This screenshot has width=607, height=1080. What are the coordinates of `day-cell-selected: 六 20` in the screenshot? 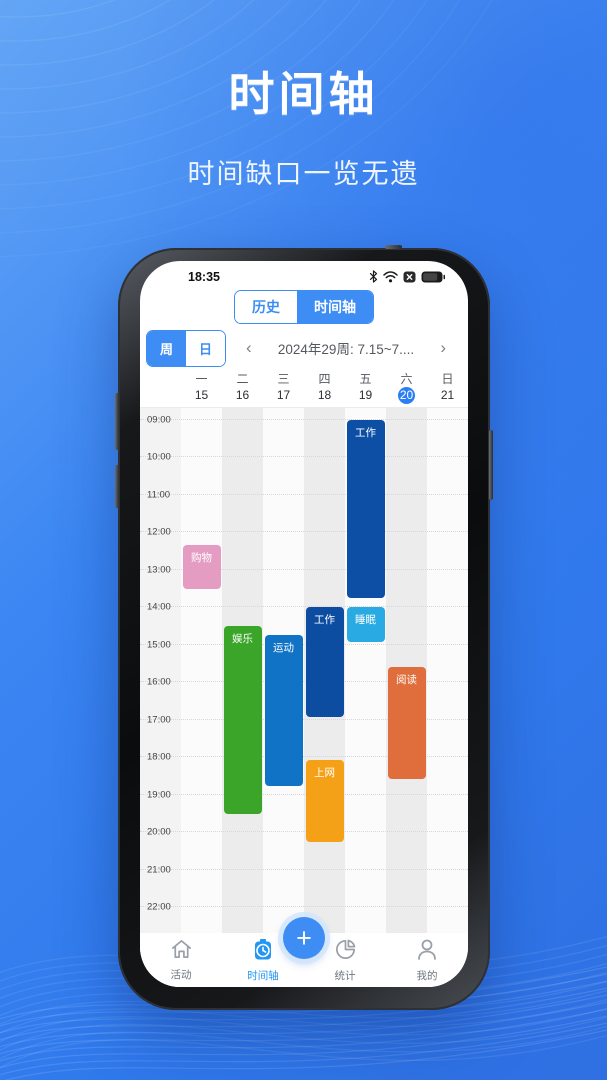 It's located at (406, 388).